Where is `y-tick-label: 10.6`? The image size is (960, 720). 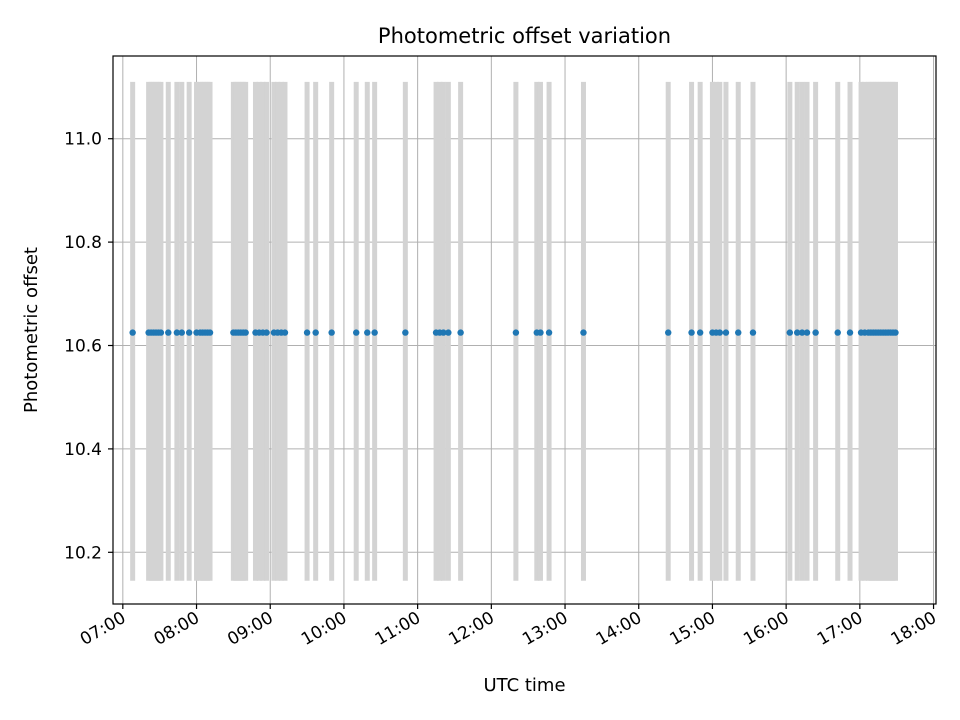
y-tick-label: 10.6 is located at coordinates (83, 347).